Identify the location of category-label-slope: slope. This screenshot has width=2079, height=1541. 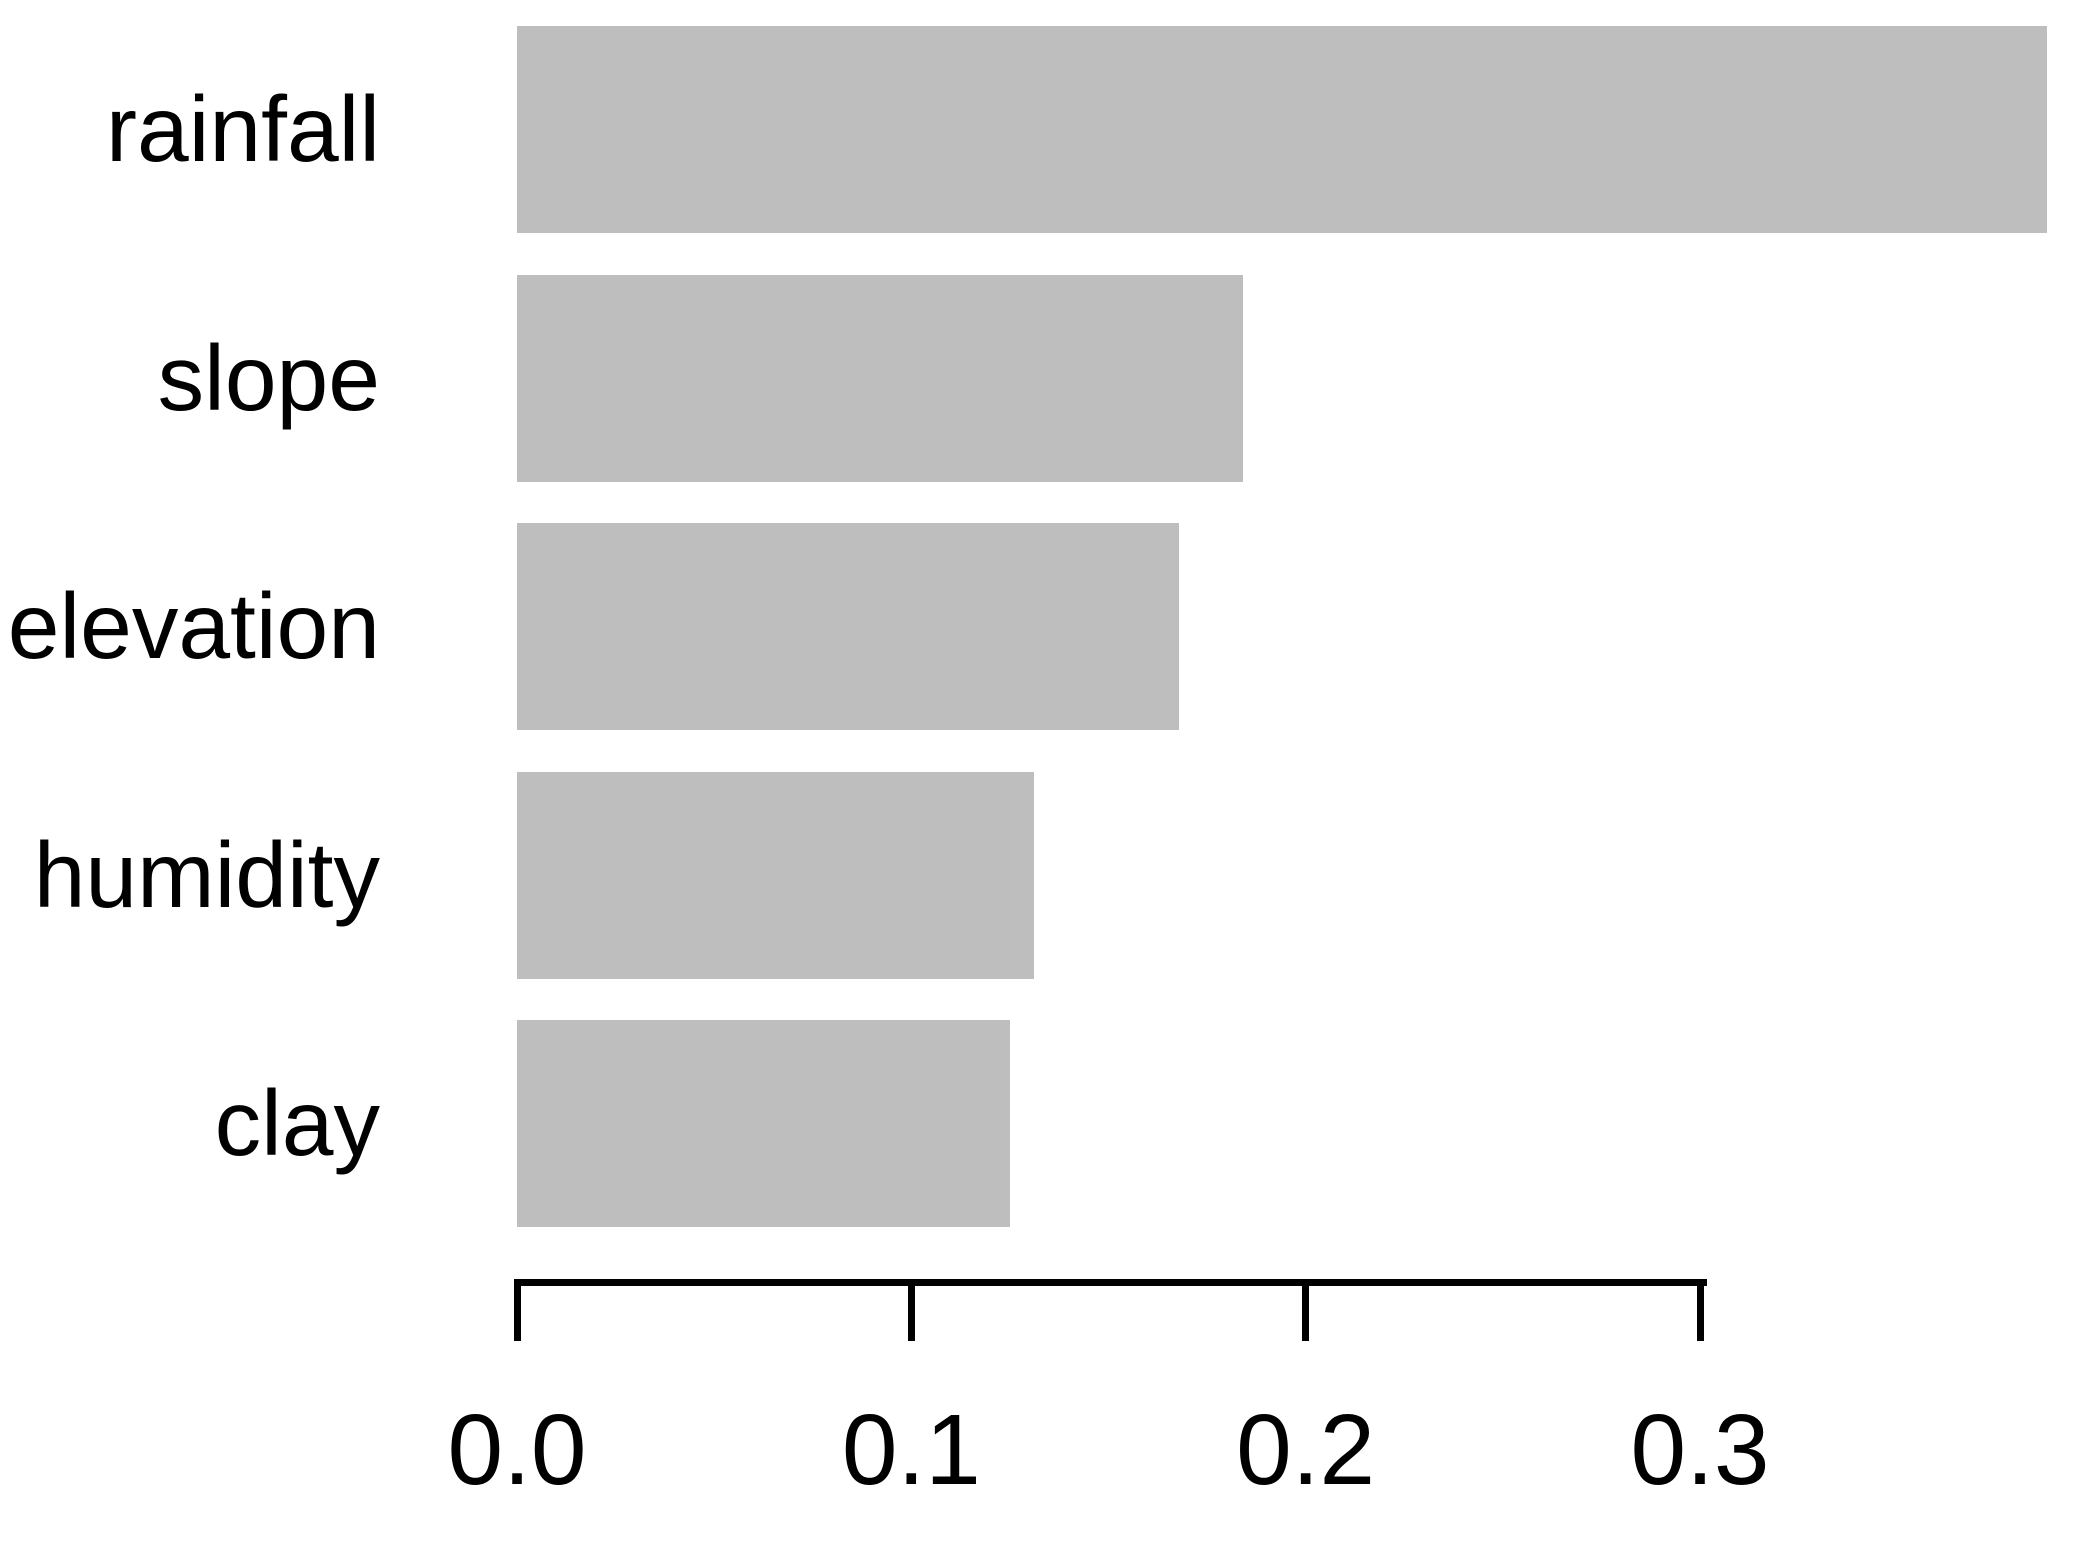
(268, 377).